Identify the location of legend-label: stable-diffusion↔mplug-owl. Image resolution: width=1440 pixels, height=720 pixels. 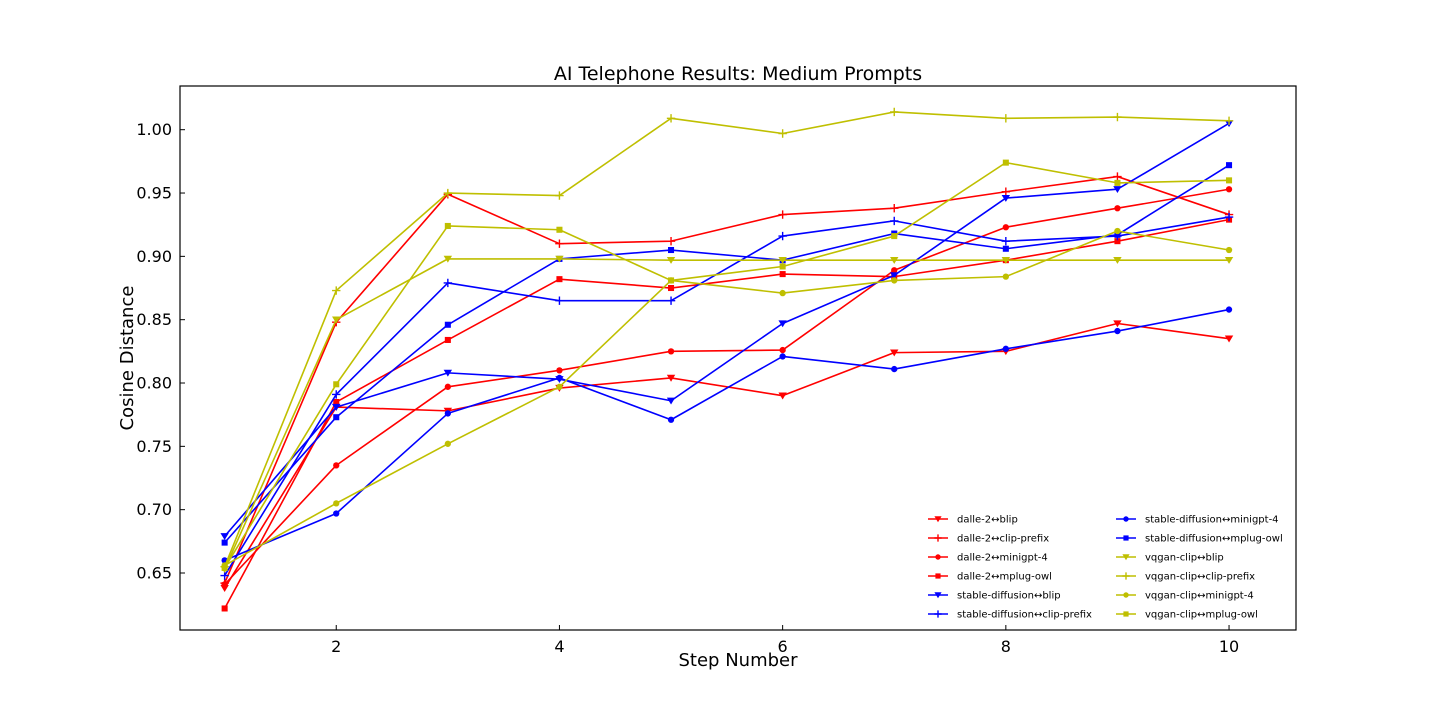
(1214, 539).